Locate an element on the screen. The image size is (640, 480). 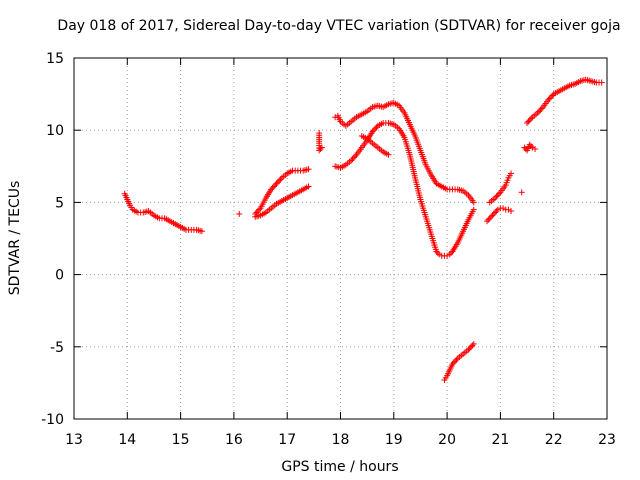
x-tick-label: 16 is located at coordinates (234, 440).